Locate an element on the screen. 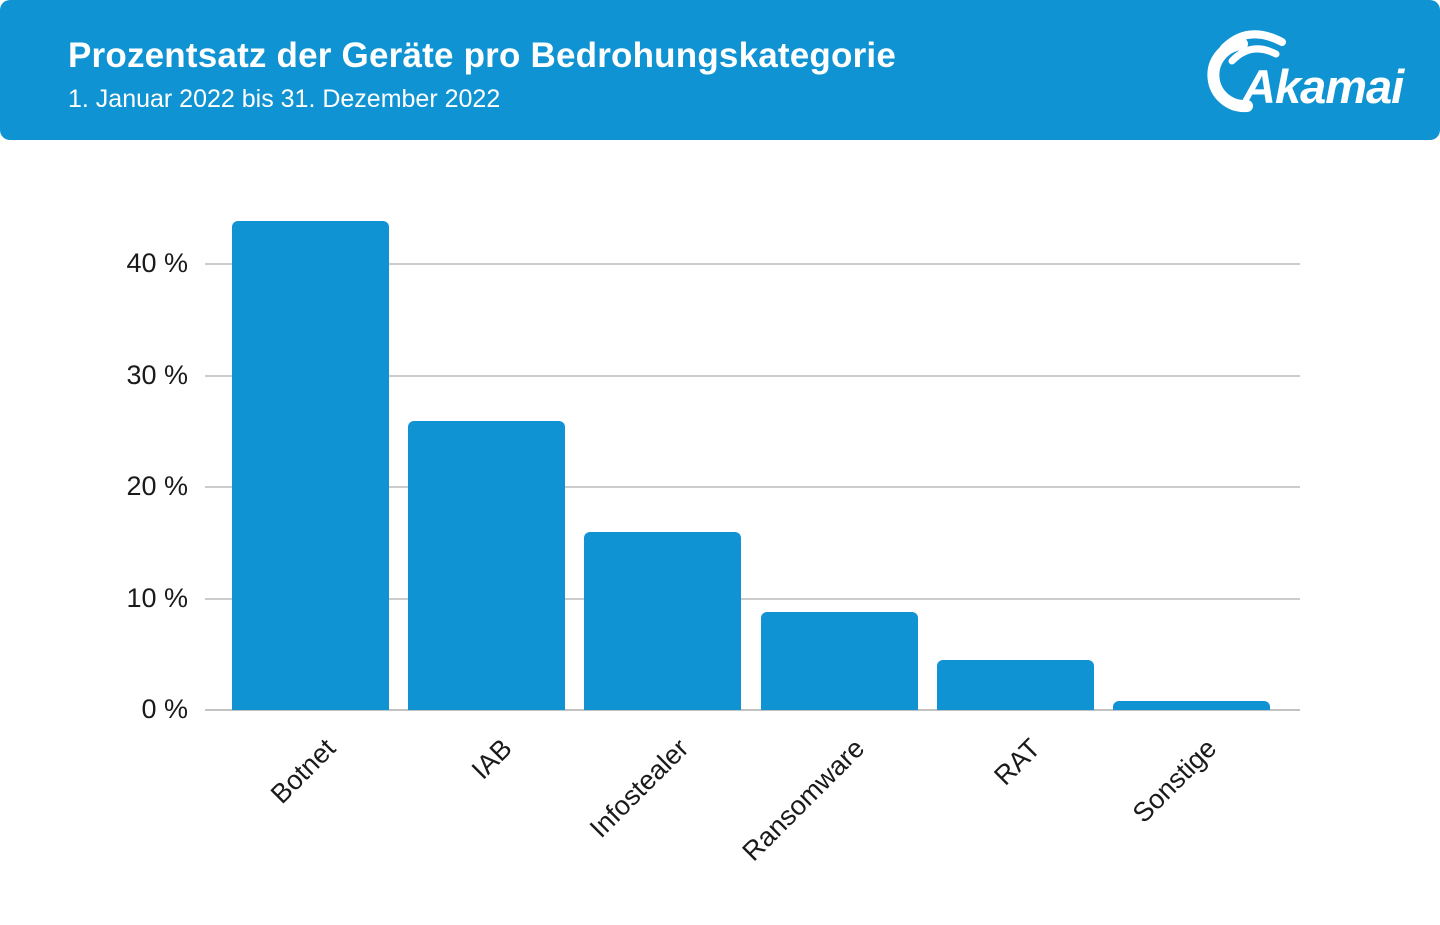  x-axis-label-ransomware: Ransomware is located at coordinates (803, 800).